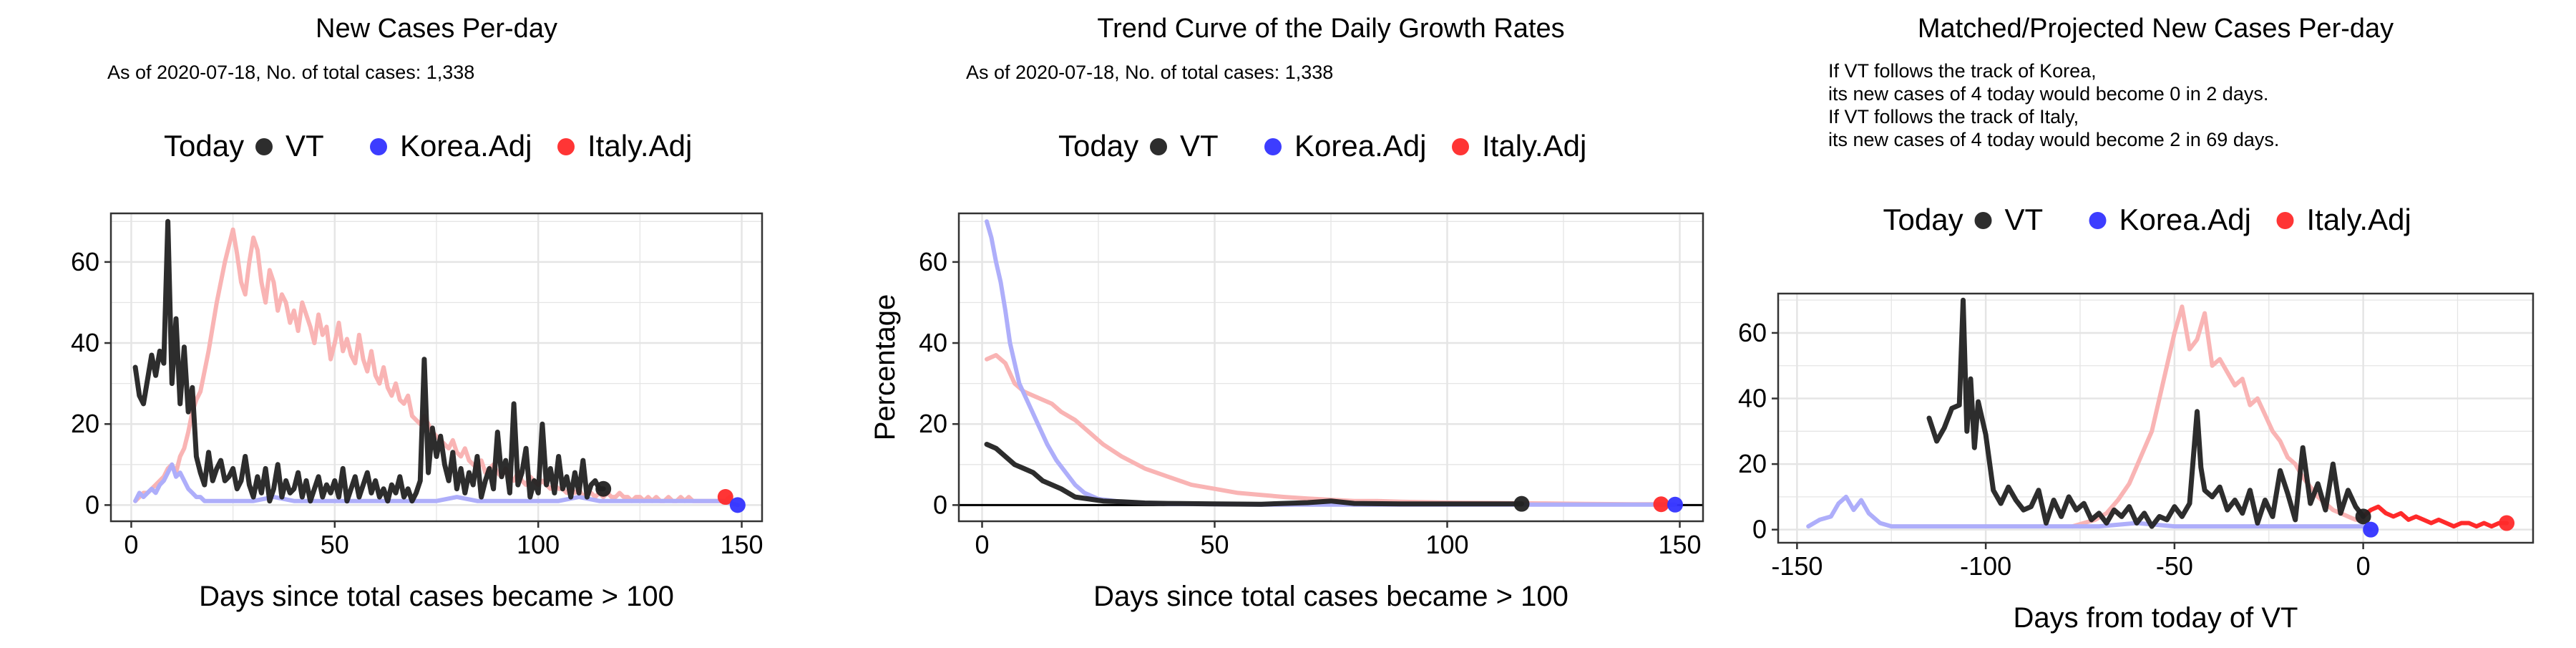 The image size is (2576, 648). I want to click on x-axis-title: Days from today of VT, so click(2156, 618).